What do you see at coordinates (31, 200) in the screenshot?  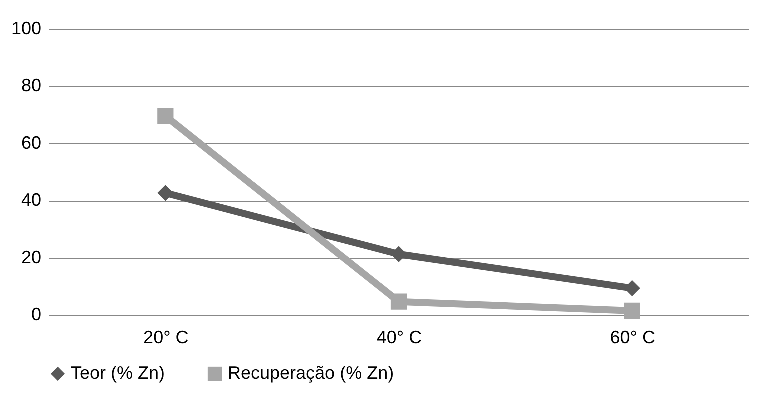 I see `y-tick-label: 40` at bounding box center [31, 200].